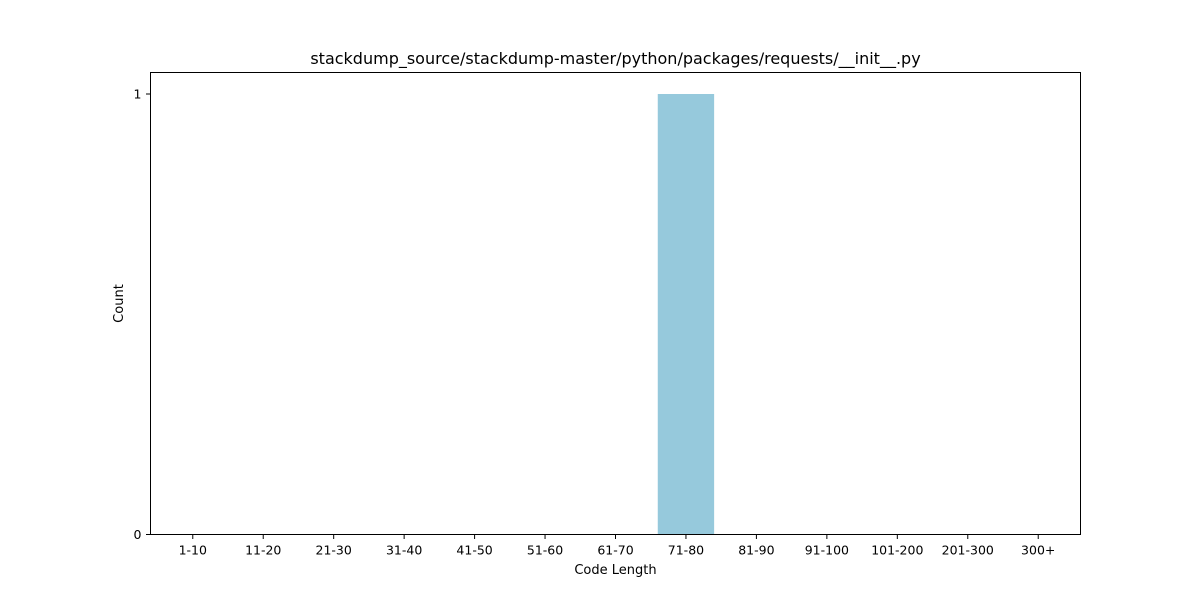  Describe the element at coordinates (404, 550) in the screenshot. I see `x-tick-label: 31-40` at that location.